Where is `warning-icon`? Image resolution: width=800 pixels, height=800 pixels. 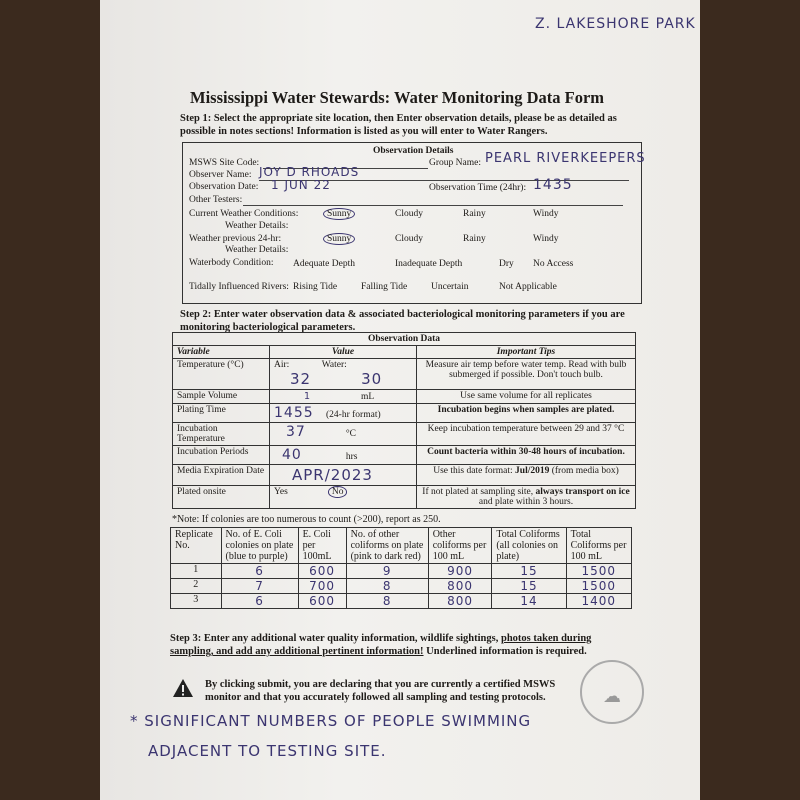 warning-icon is located at coordinates (183, 690).